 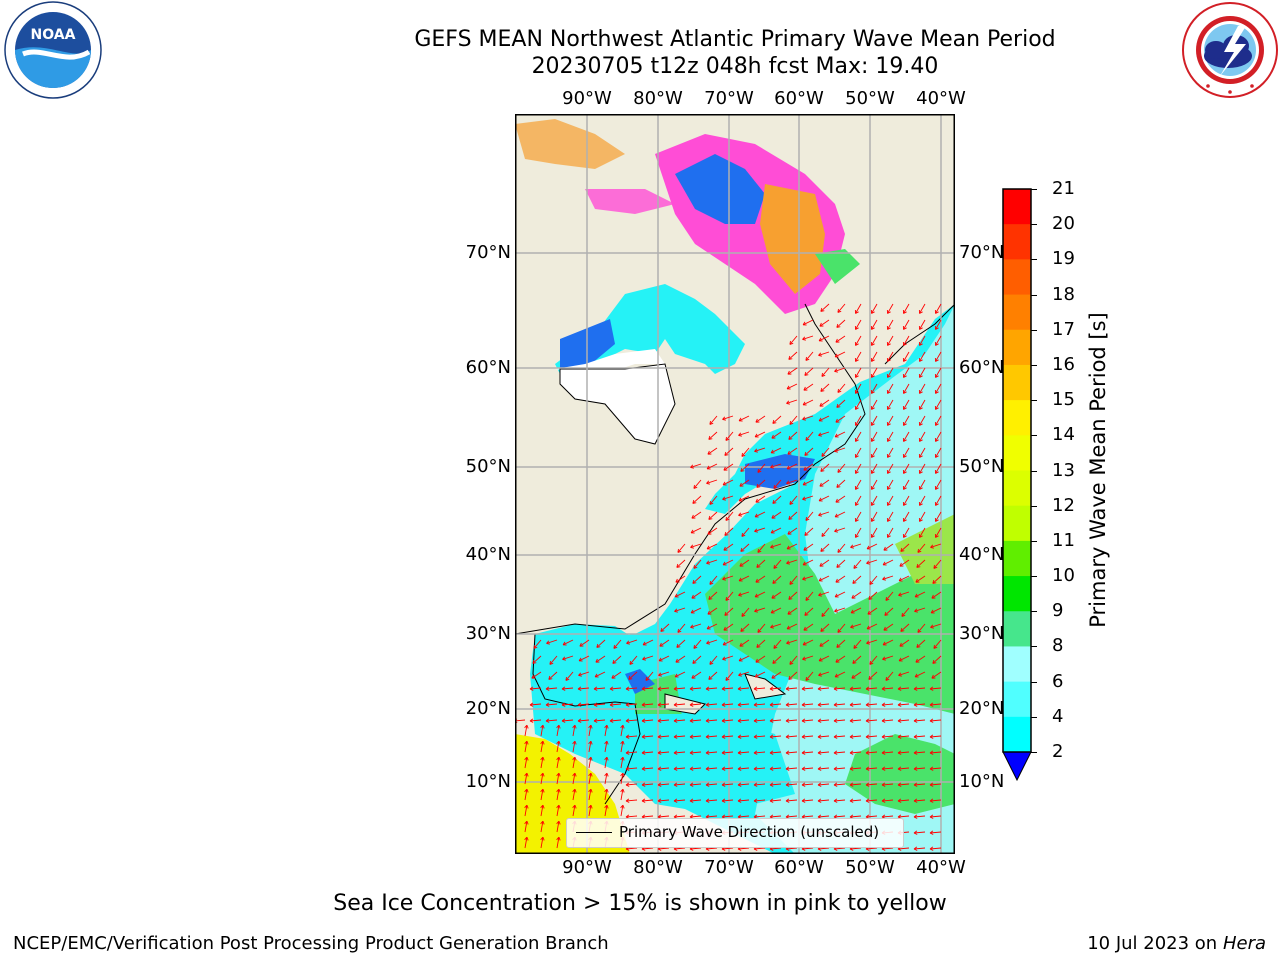 What do you see at coordinates (735, 833) in the screenshot?
I see `map-legend: Primary Wave Direction (unscaled)` at bounding box center [735, 833].